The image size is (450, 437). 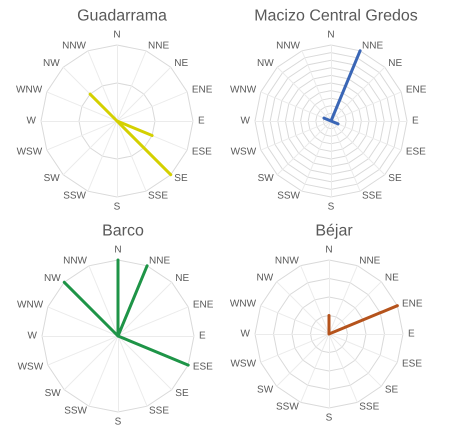 I want to click on chart-title: Macizo Central Gredos, so click(x=336, y=16).